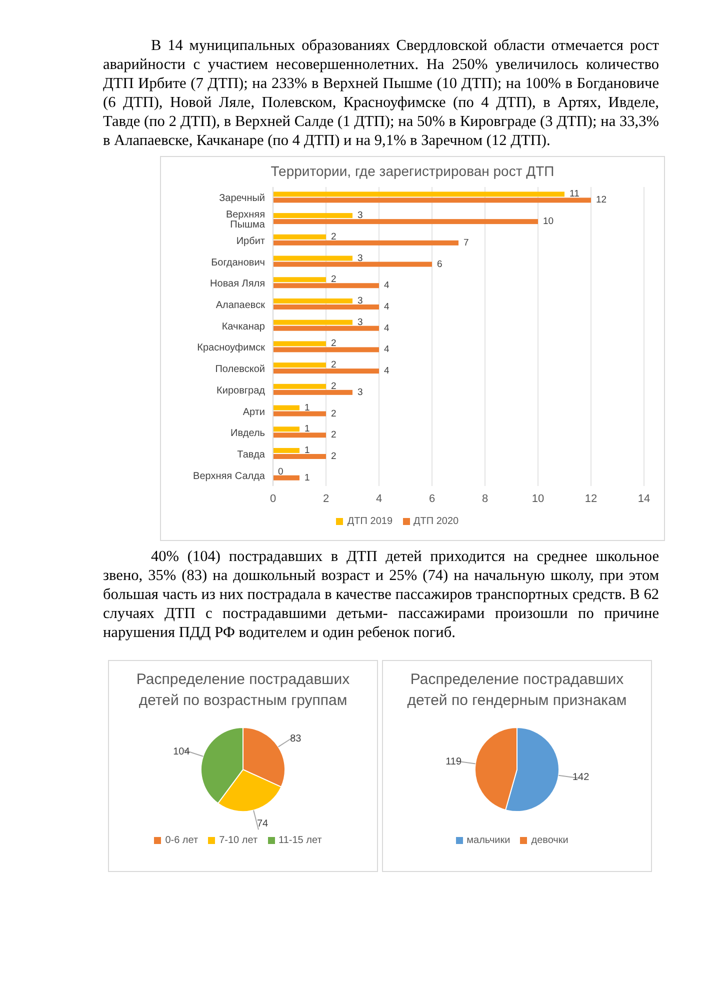 Image resolution: width=707 pixels, height=1000 pixels. I want to click on data-label: 10, so click(548, 222).